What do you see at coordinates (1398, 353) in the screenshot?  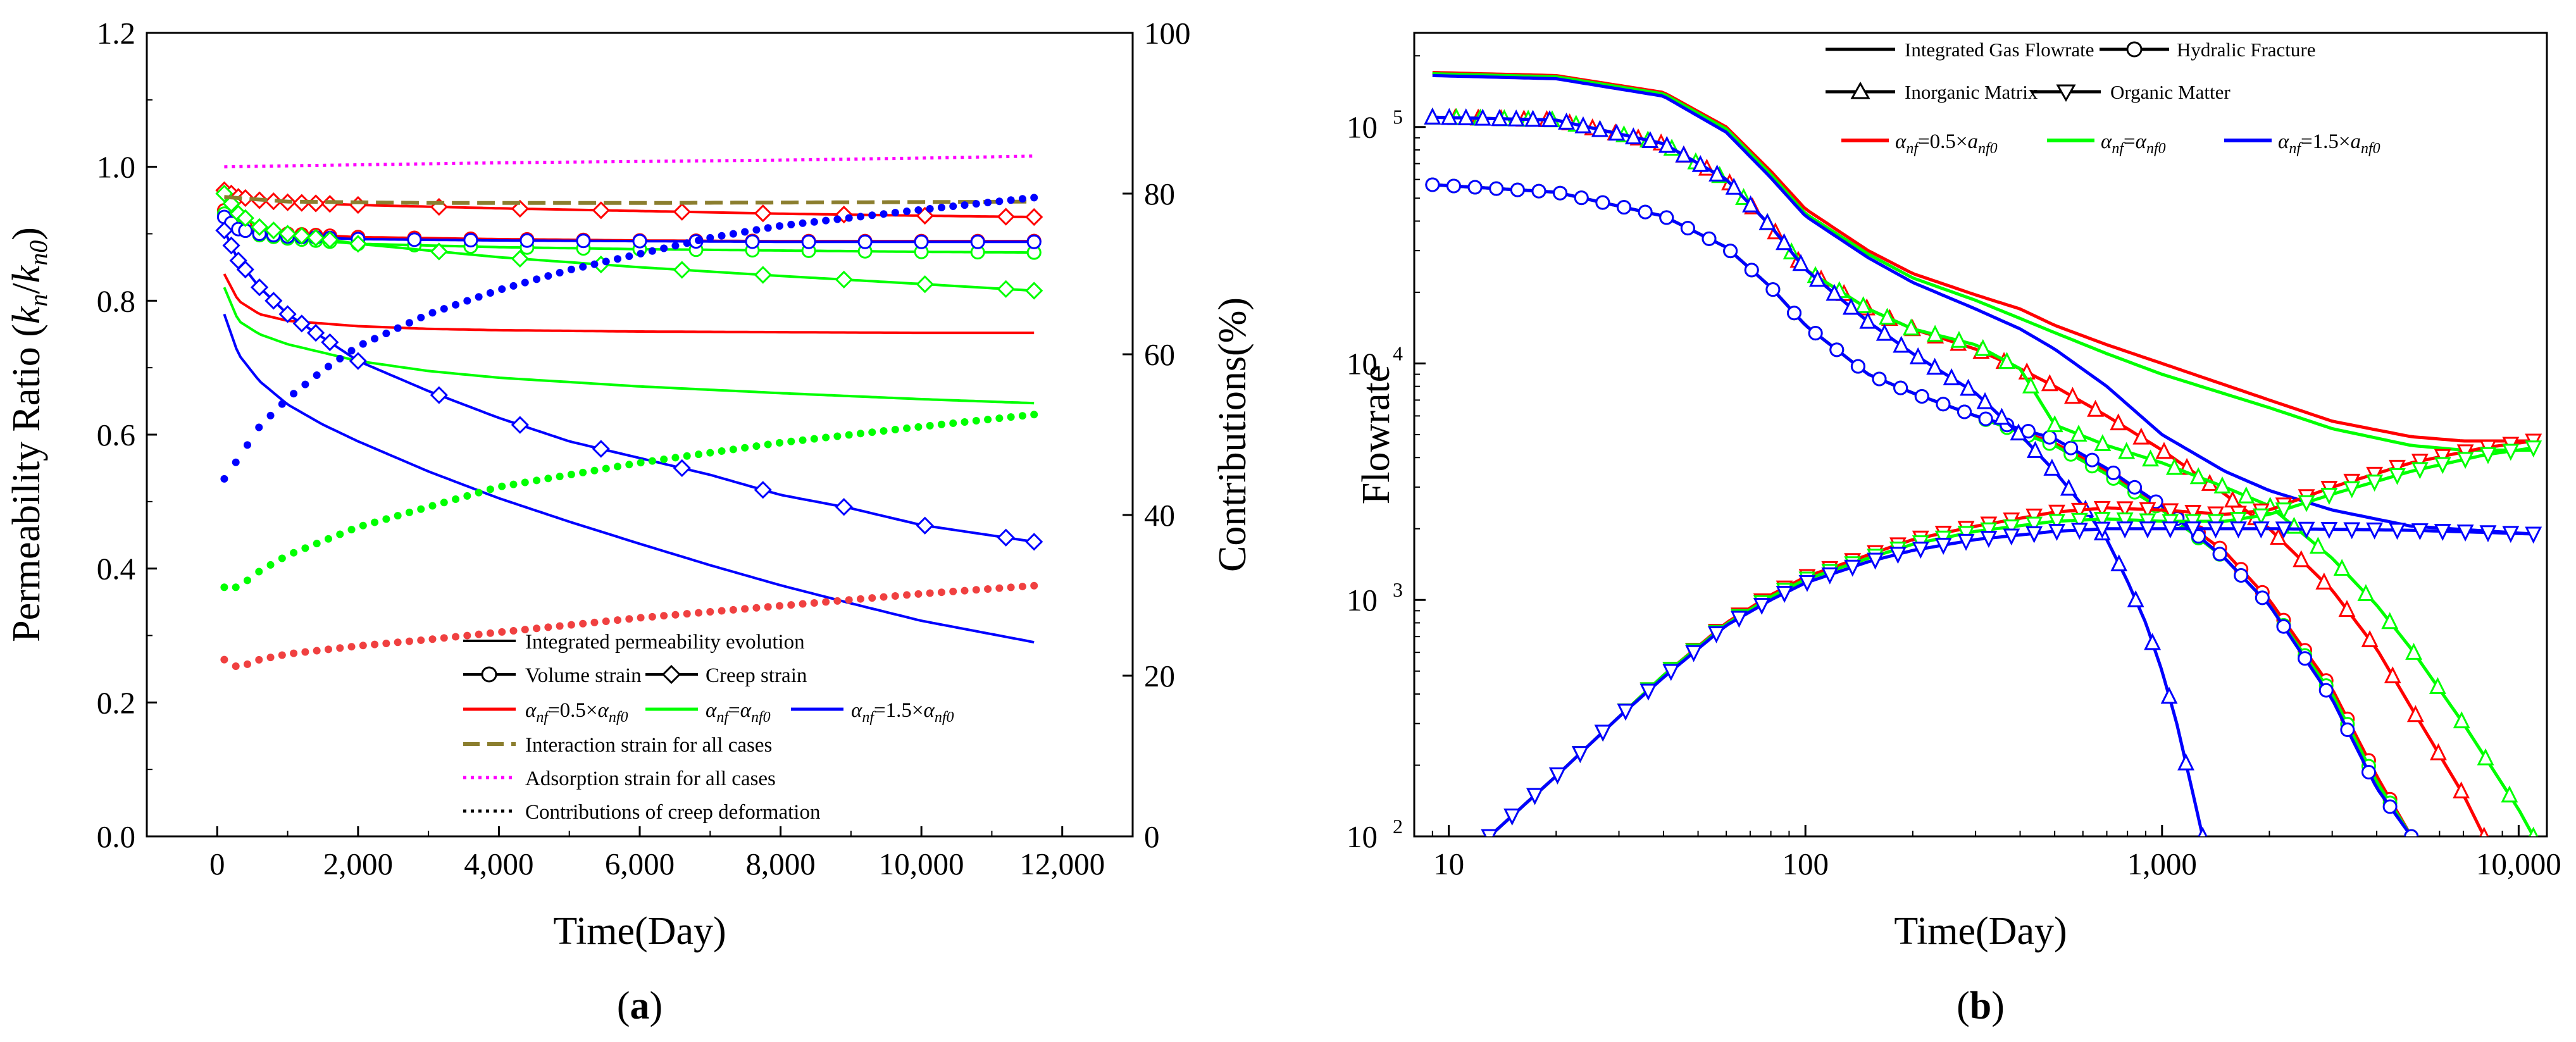 I see `b-ytick-exponent: 4` at bounding box center [1398, 353].